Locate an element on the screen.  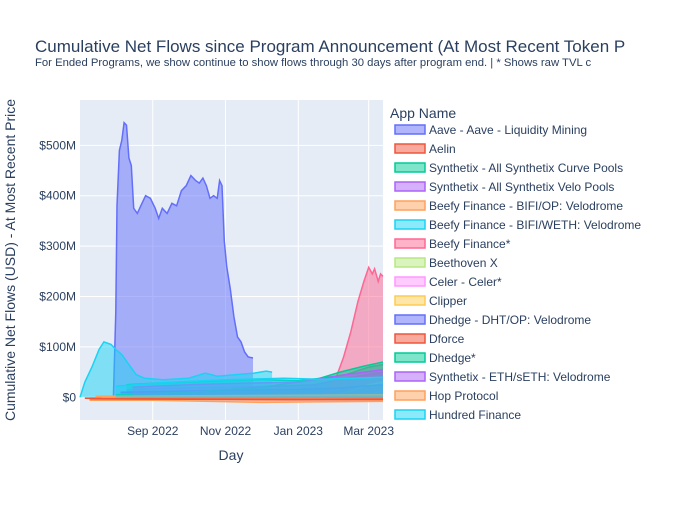
legend-item: Synthetix - All Synthetix Velo Pools is located at coordinates (504, 187).